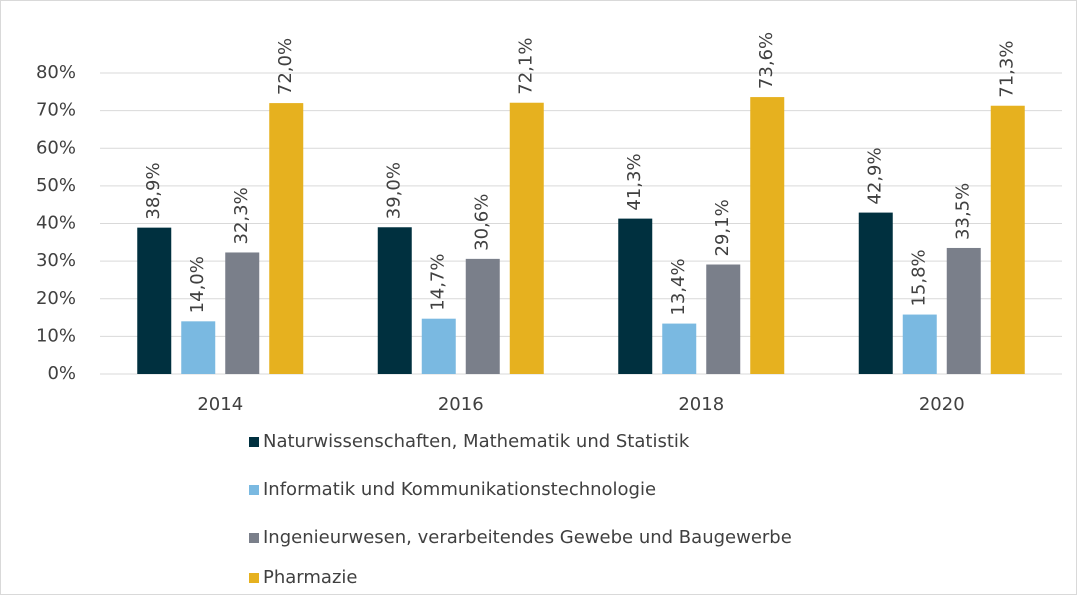 Image resolution: width=1077 pixels, height=595 pixels. Describe the element at coordinates (919, 277) in the screenshot. I see `value-label: 15,8%` at that location.